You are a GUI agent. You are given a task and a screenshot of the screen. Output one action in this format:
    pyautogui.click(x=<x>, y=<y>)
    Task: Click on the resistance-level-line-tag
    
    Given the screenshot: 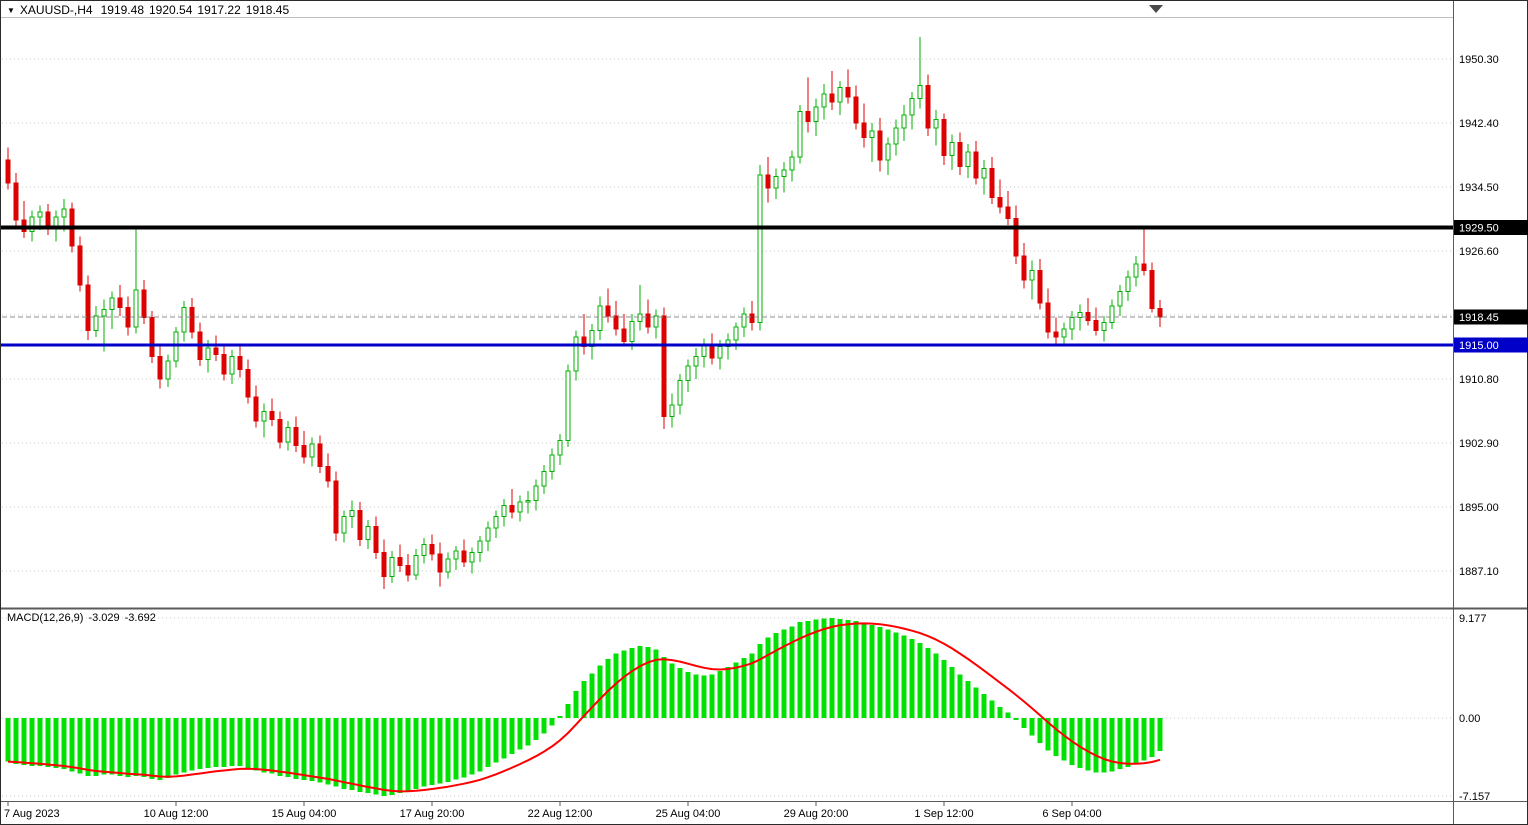 What is the action you would take?
    pyautogui.click(x=1491, y=227)
    